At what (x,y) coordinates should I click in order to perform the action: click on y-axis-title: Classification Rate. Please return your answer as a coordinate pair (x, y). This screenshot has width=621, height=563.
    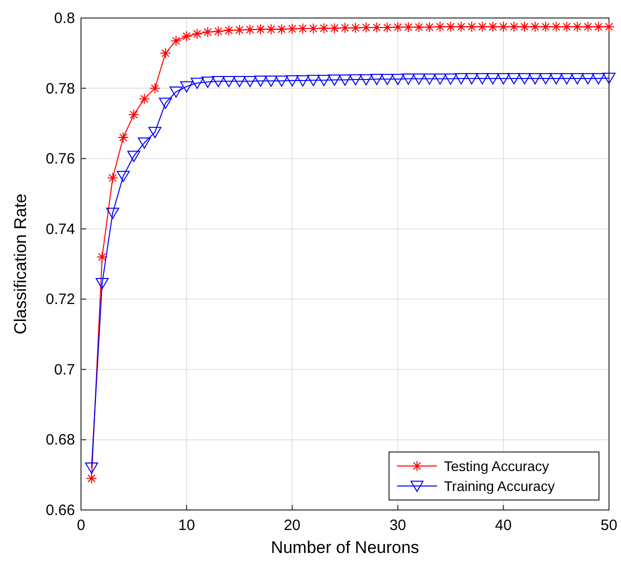
    Looking at the image, I should click on (20, 264).